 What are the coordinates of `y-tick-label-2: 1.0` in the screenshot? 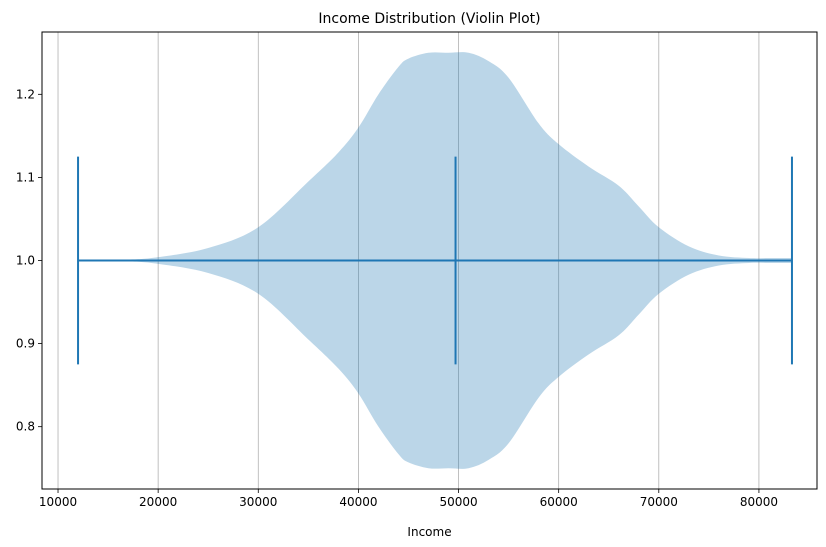 It's located at (25, 261).